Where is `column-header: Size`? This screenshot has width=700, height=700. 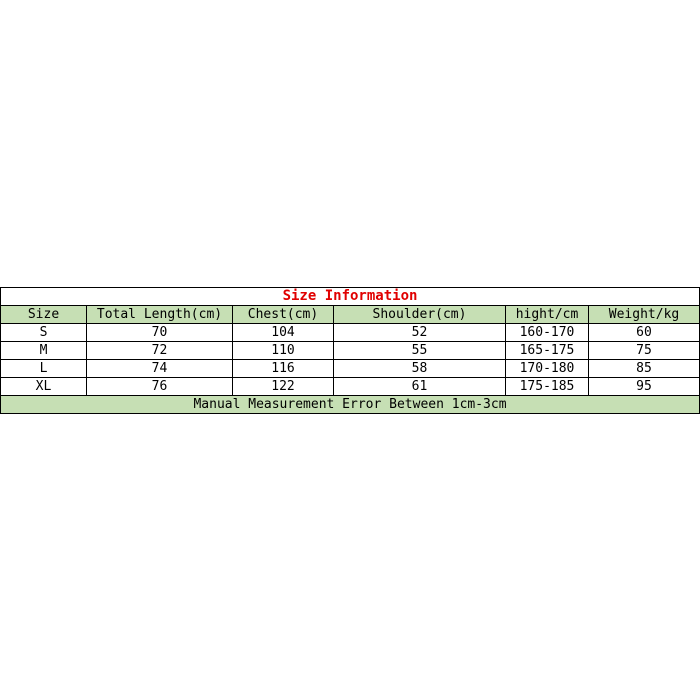
column-header: Size is located at coordinates (43, 314).